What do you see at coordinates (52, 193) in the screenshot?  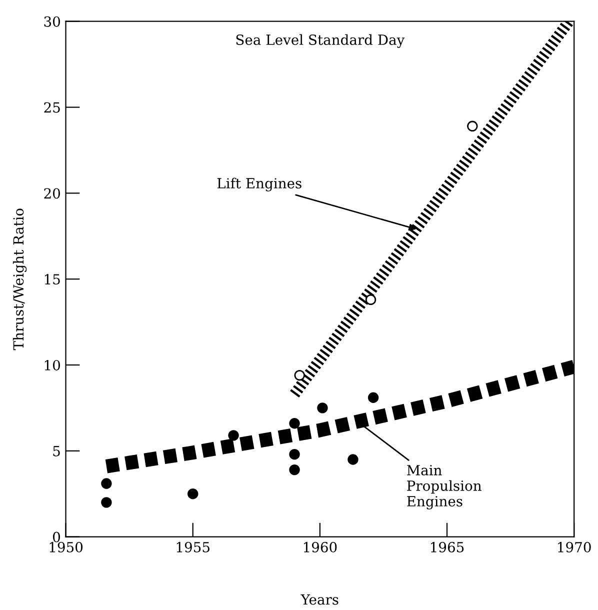 I see `y-tick-label: 20` at bounding box center [52, 193].